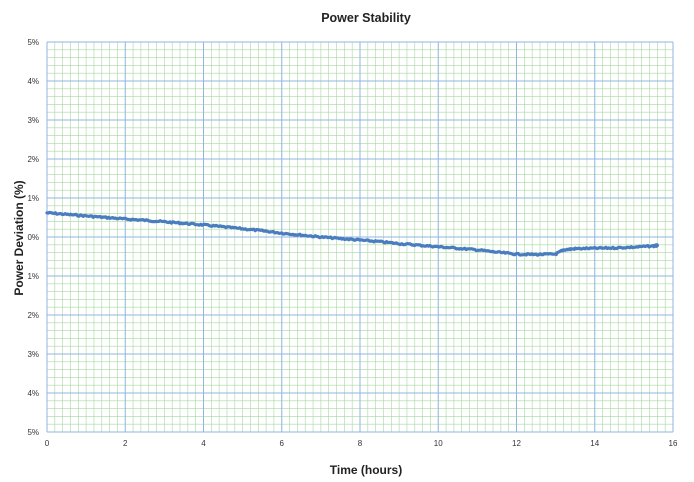 This screenshot has height=482, width=694. Describe the element at coordinates (47, 443) in the screenshot. I see `x-tick-label: 0` at that location.